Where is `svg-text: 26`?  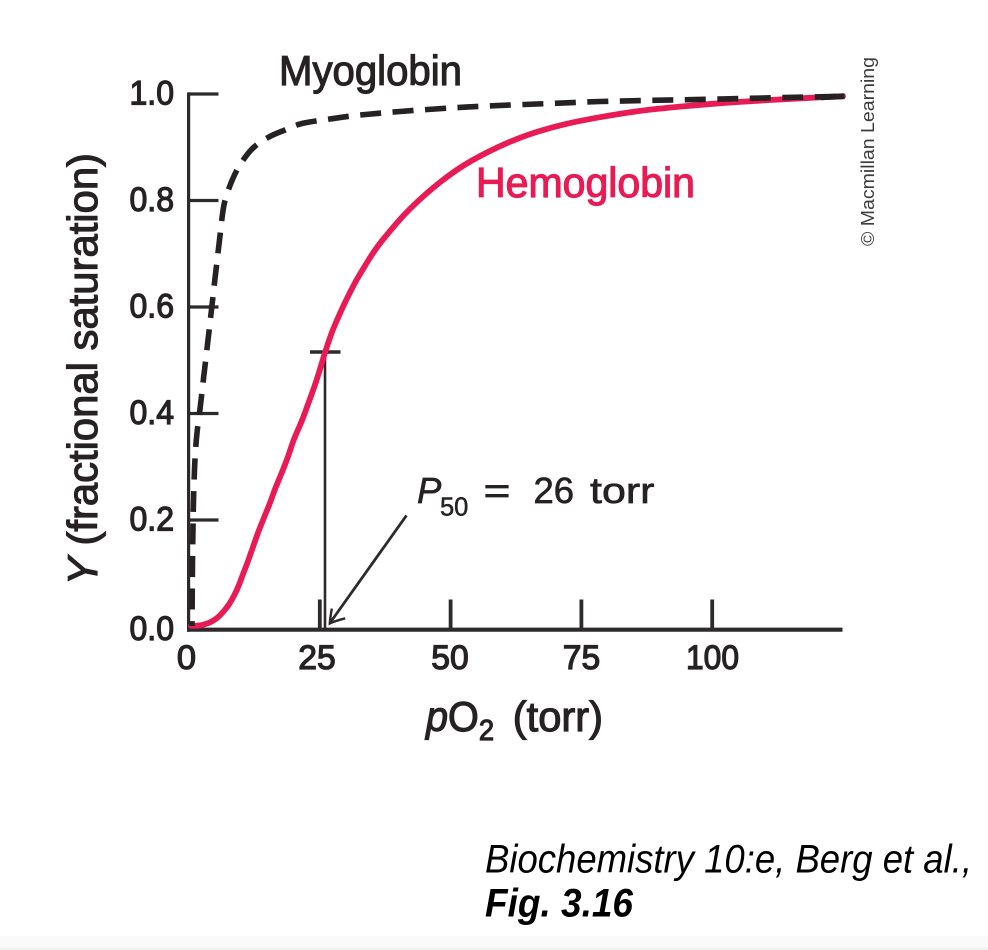
svg-text: 26 is located at coordinates (554, 490).